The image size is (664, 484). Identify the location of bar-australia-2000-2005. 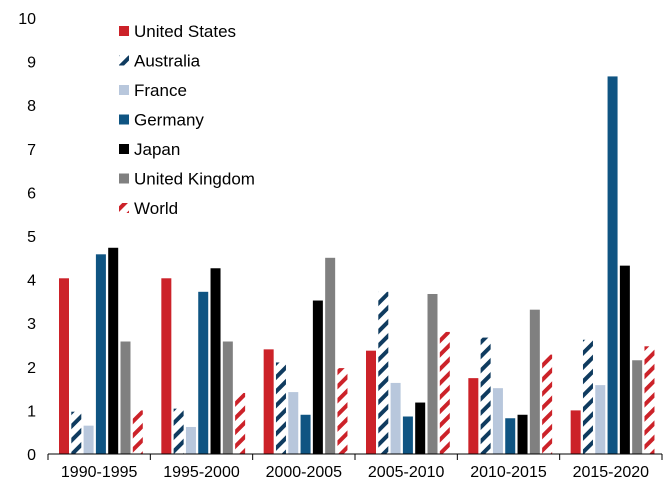
(280, 408).